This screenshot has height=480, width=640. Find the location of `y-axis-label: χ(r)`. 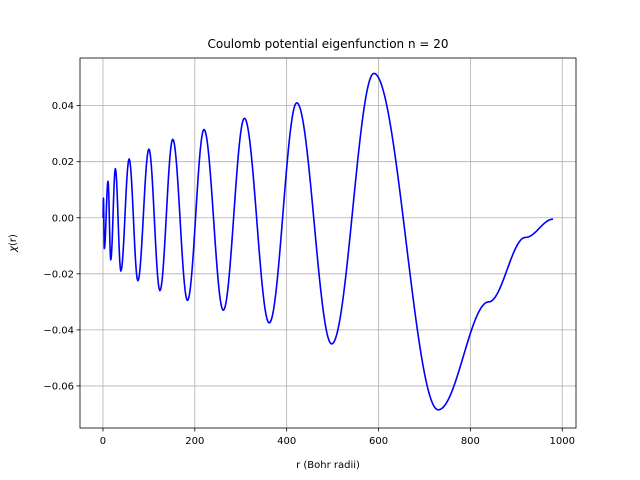

y-axis-label: χ(r) is located at coordinates (13, 243).